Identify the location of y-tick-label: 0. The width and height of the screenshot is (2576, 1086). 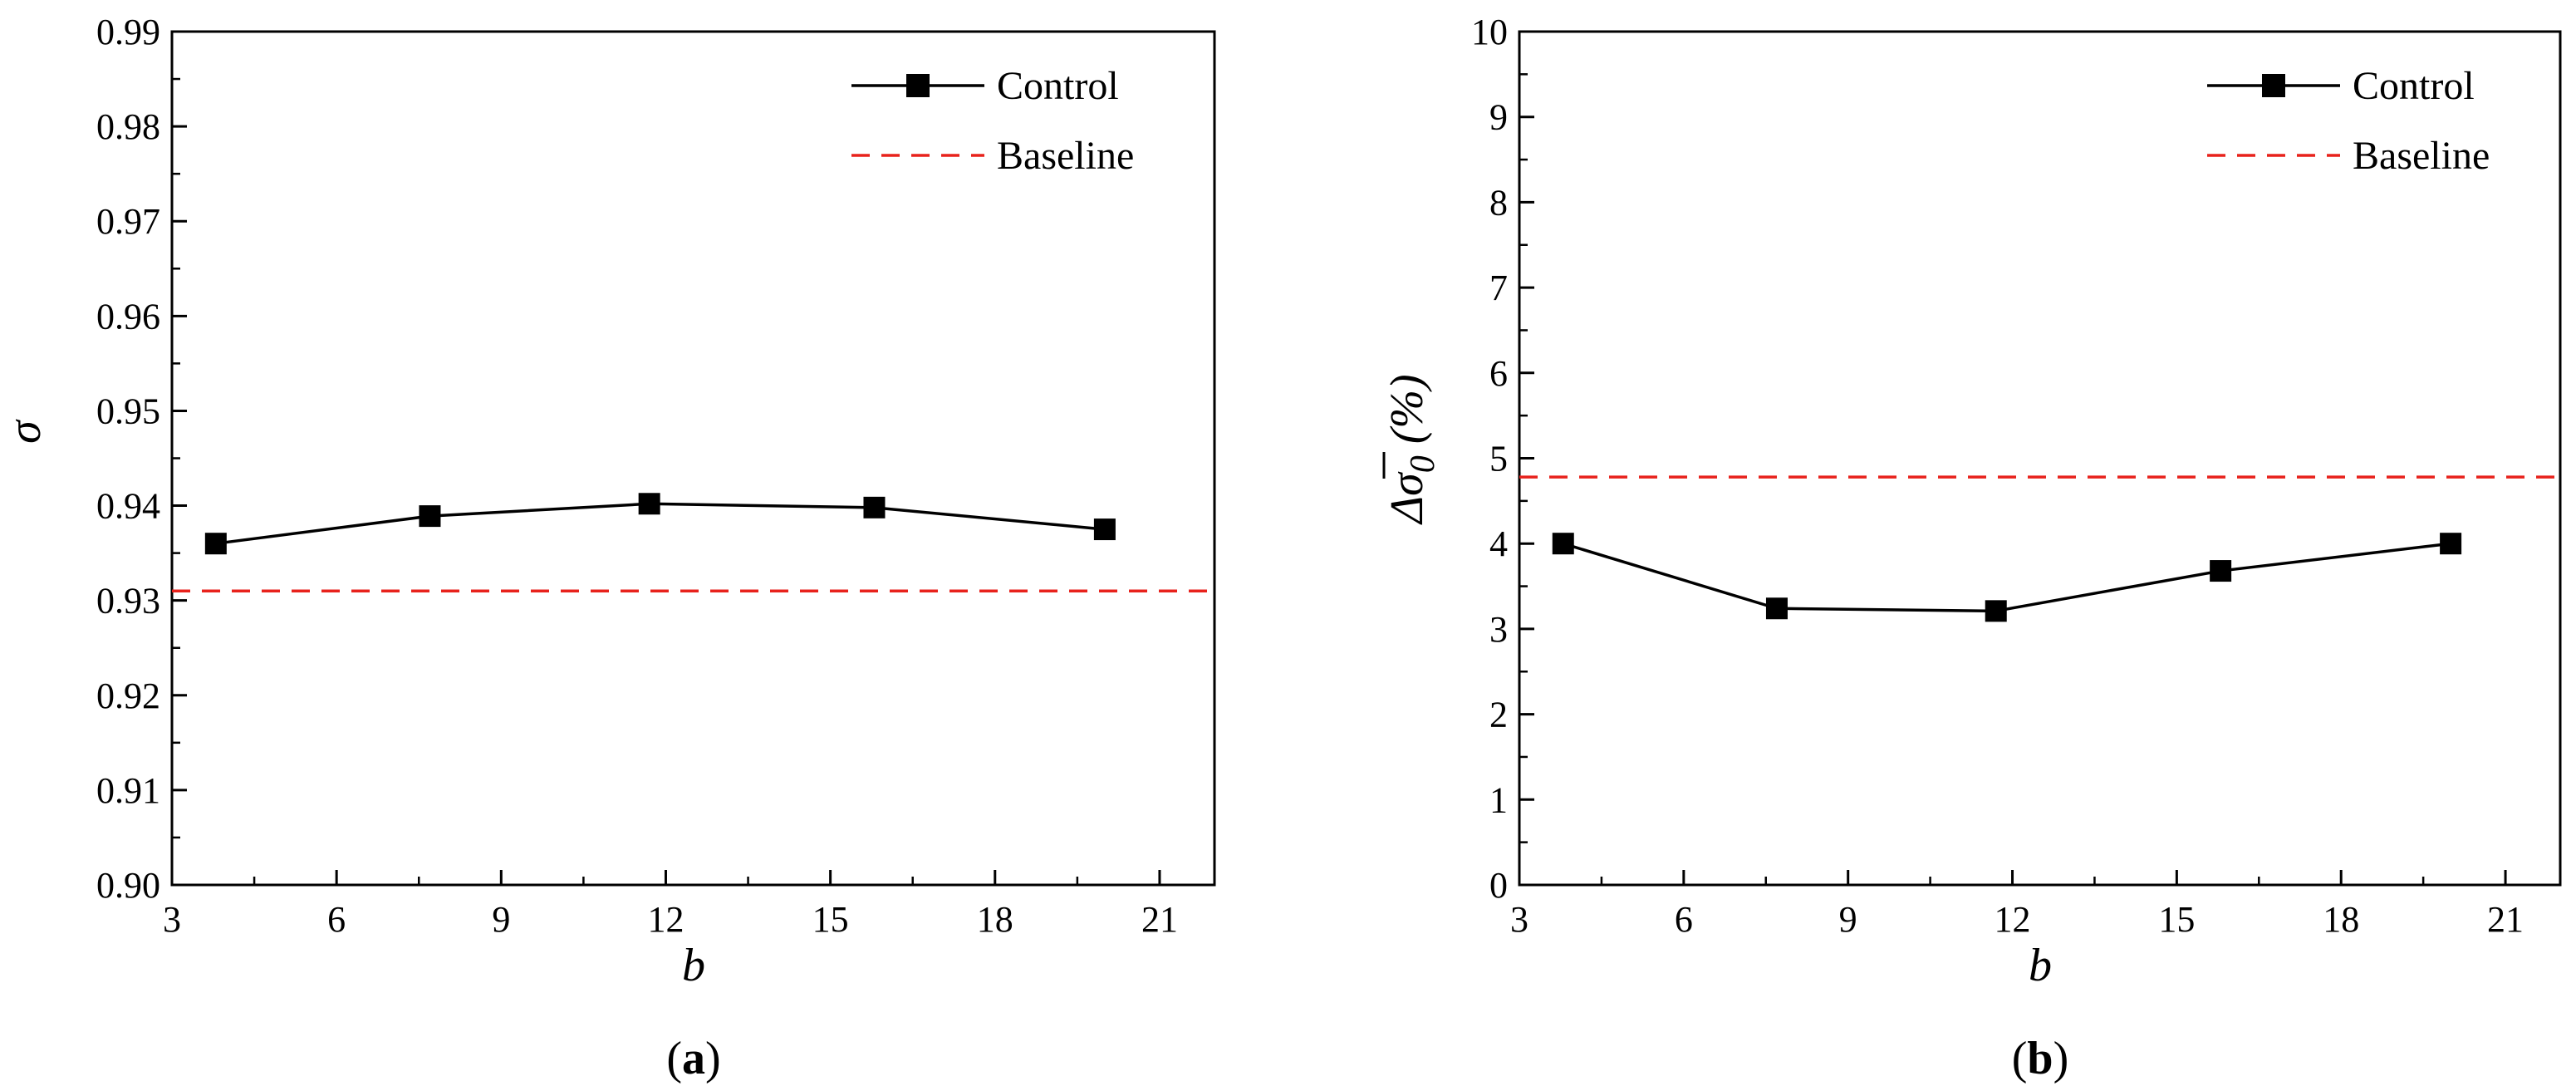
(1498, 886).